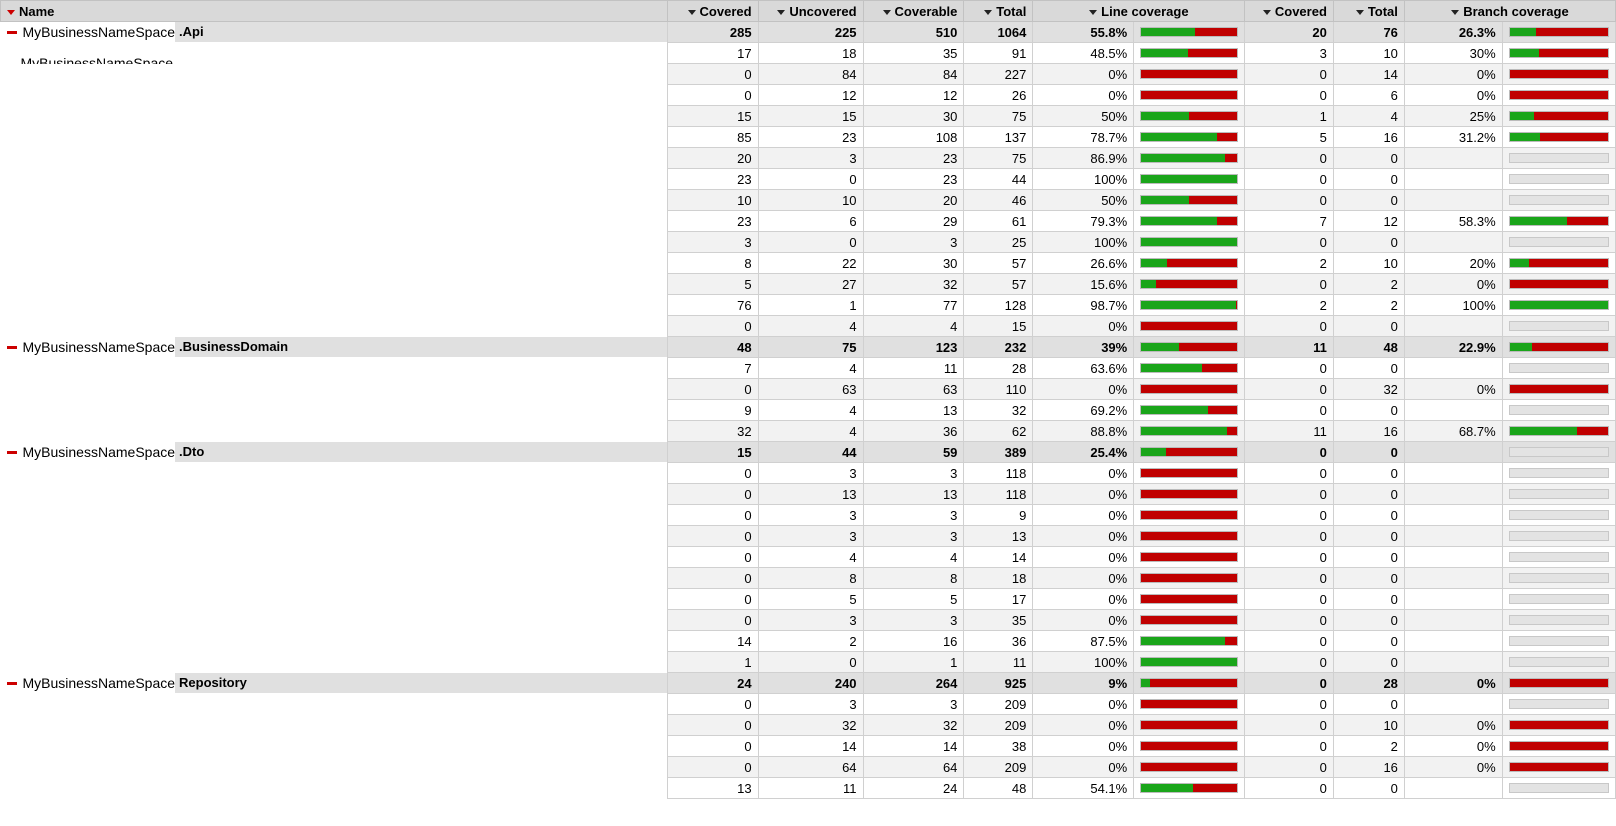 This screenshot has height=826, width=1616. What do you see at coordinates (808, 620) in the screenshot?
I see `class-row: 0 3 3 35 0% 0 0` at bounding box center [808, 620].